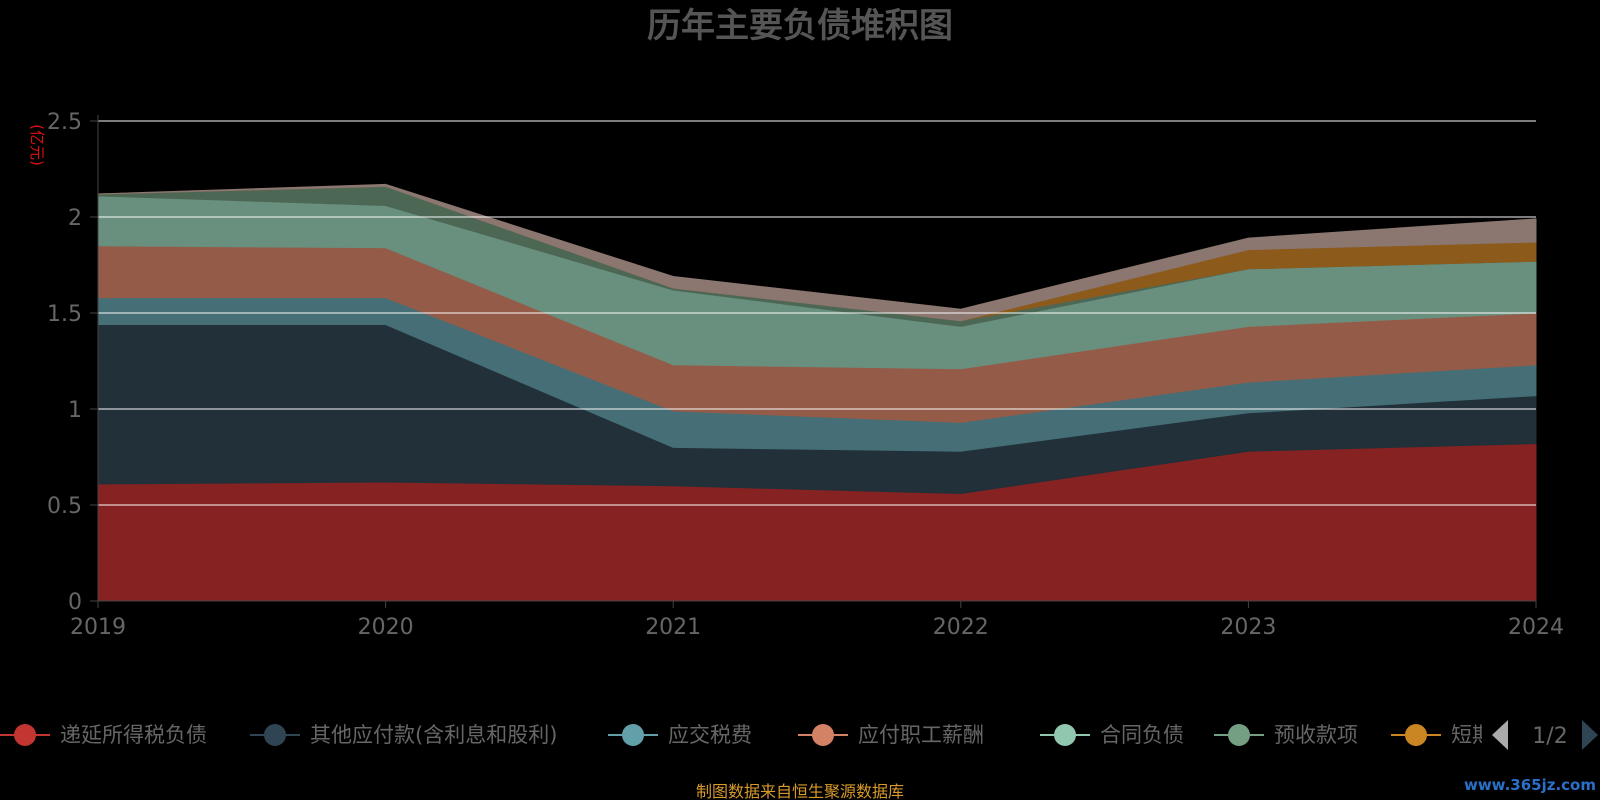 This screenshot has width=1600, height=800. Describe the element at coordinates (1472, 735) in the screenshot. I see `legend-label: 短期` at that location.